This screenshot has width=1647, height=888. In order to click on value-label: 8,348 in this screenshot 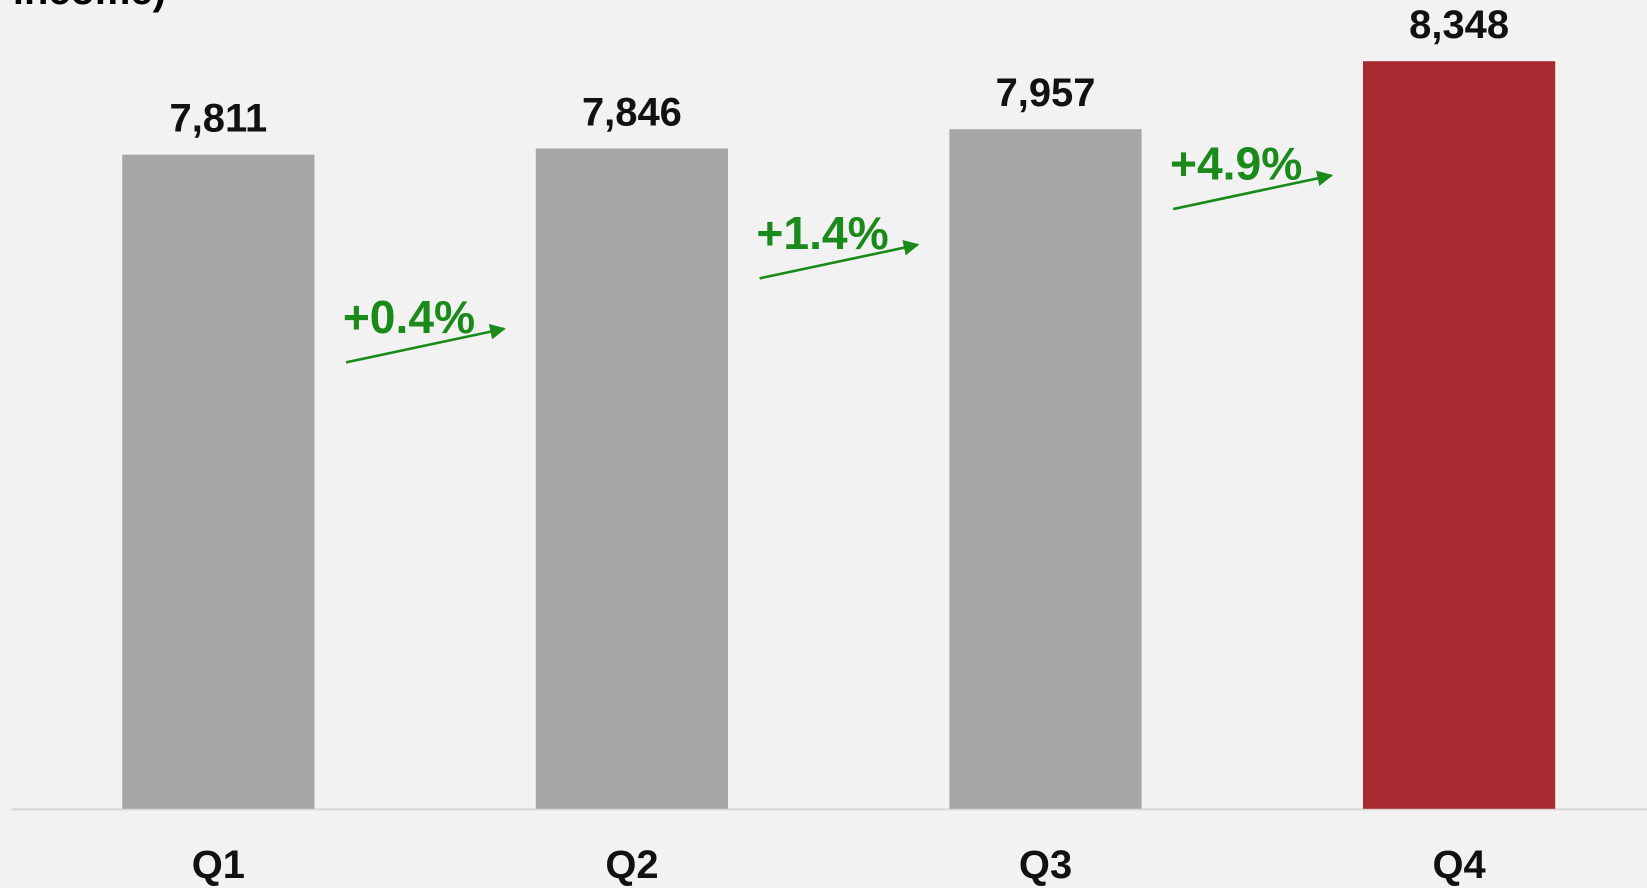, I will do `click(1459, 25)`.